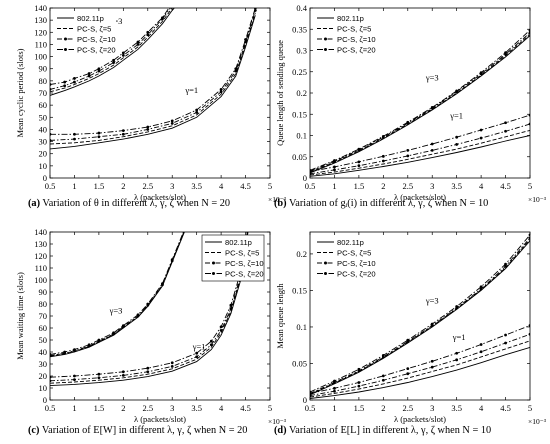 The width and height of the screenshot is (550, 444). Describe the element at coordinates (43, 93) in the screenshot. I see `y-tick-label: 70` at that location.